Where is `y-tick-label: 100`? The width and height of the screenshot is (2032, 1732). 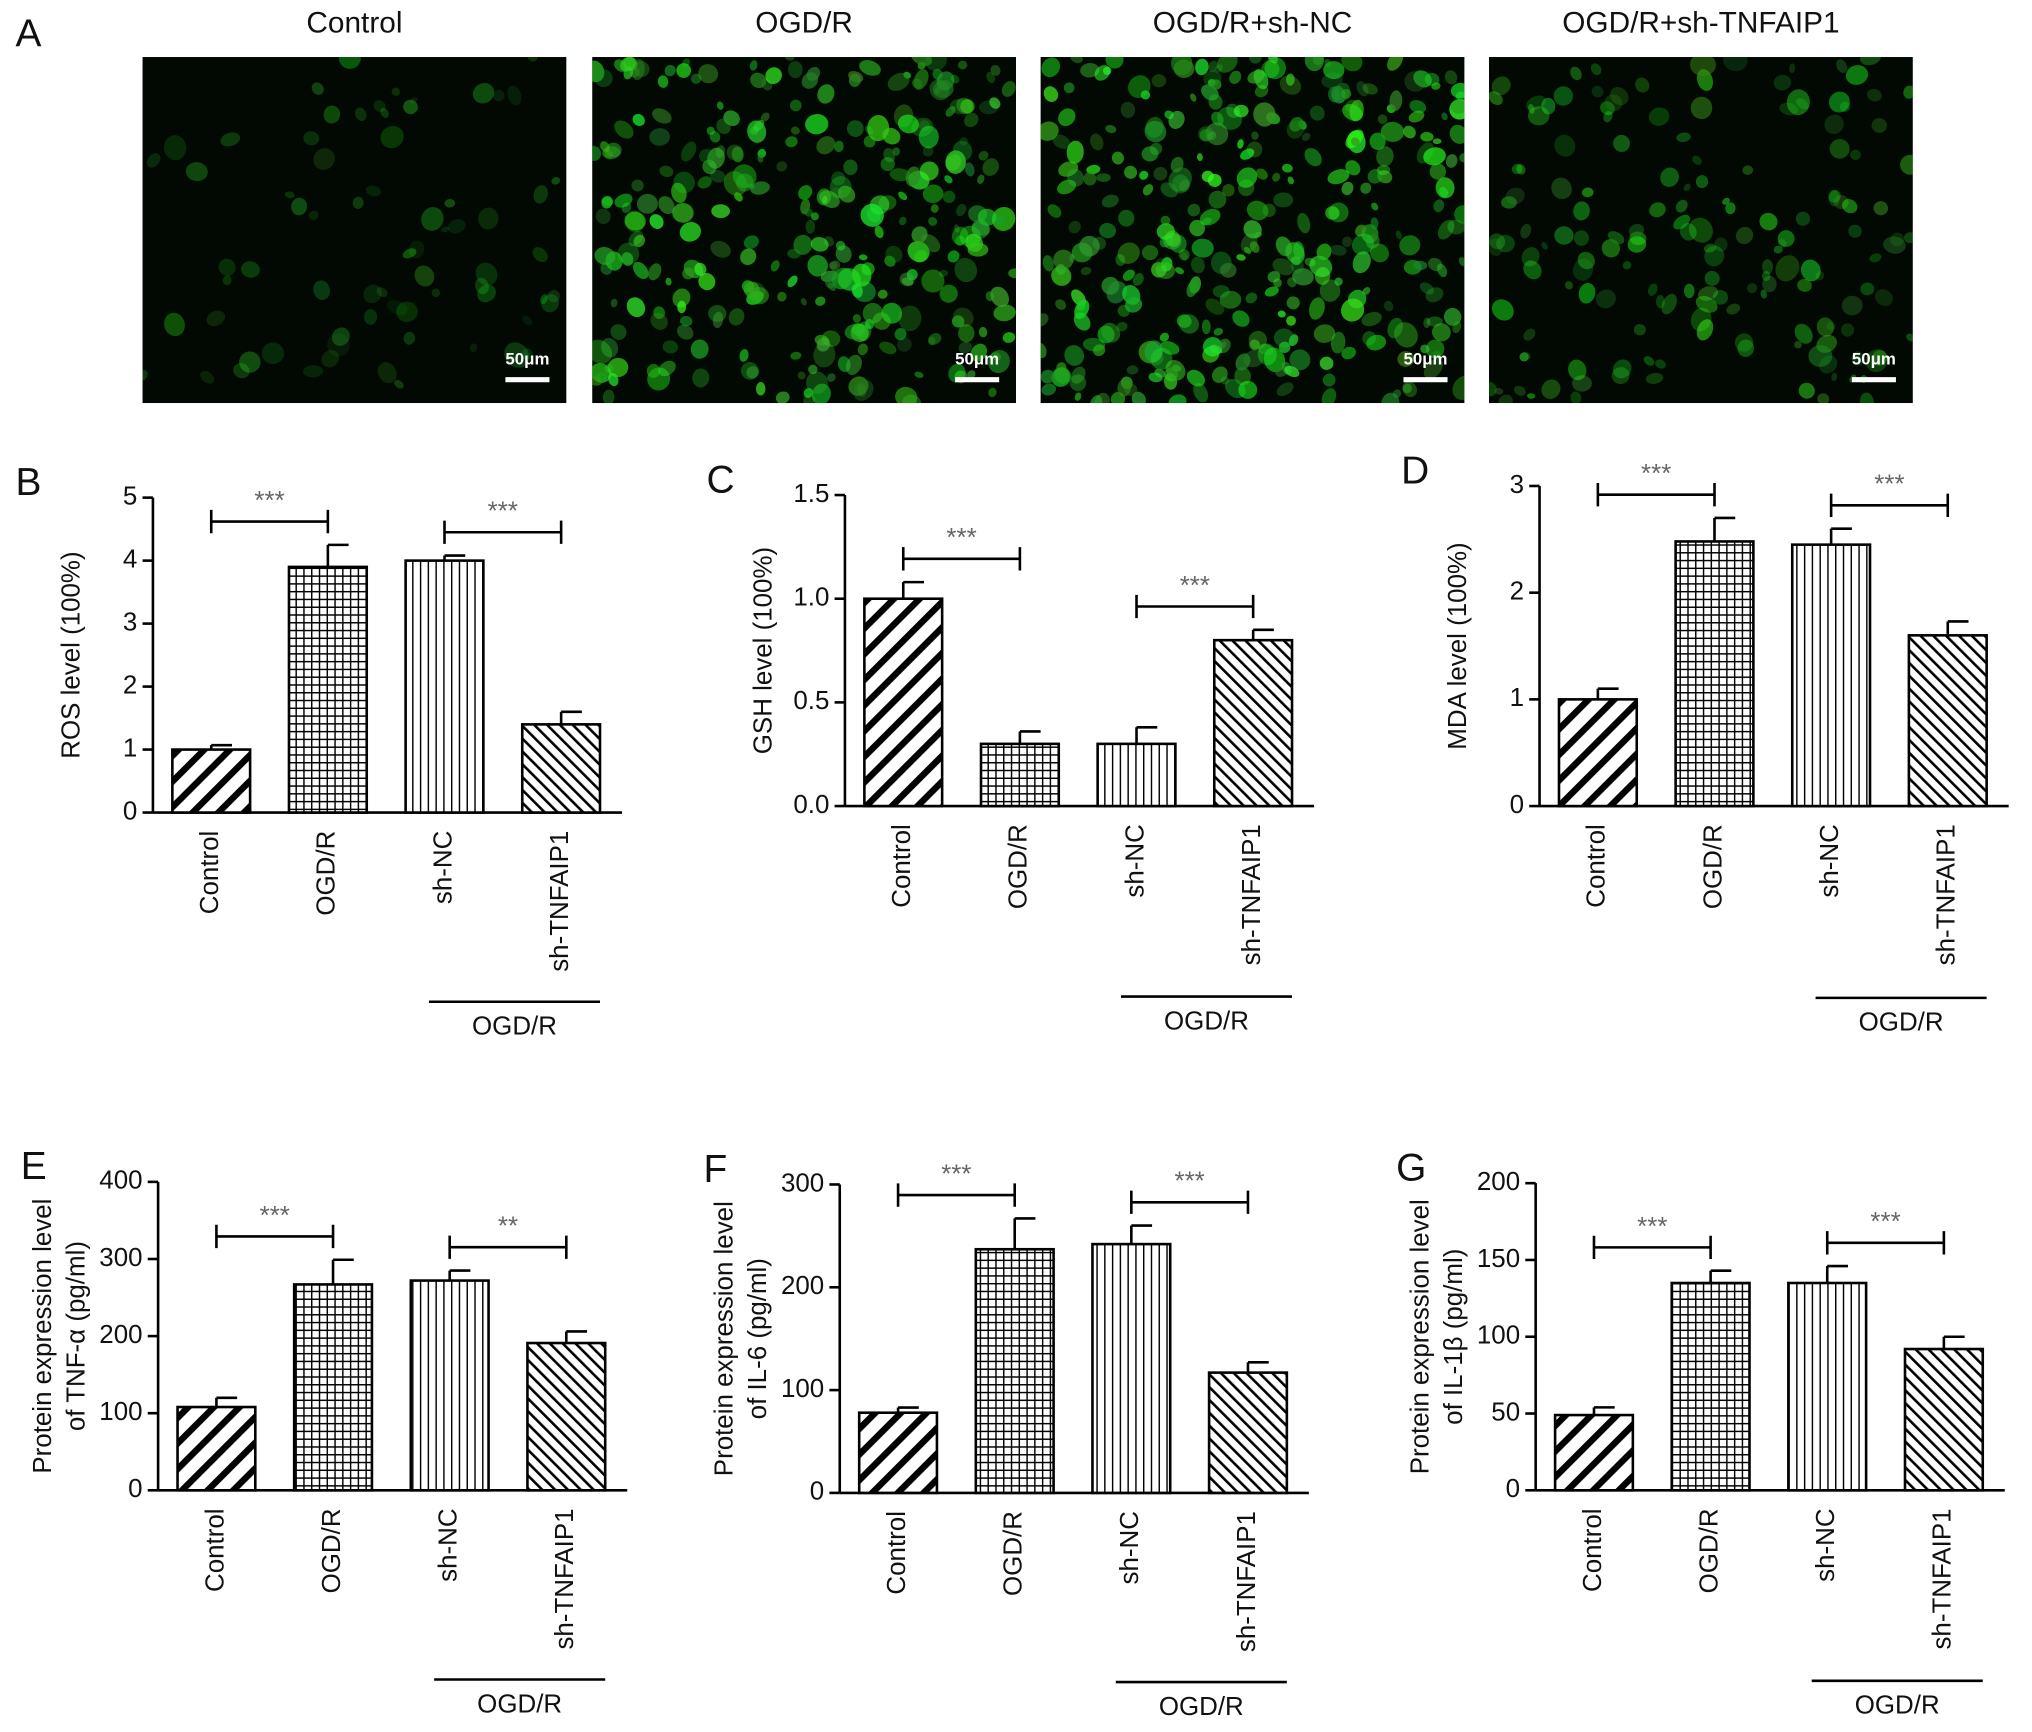
y-tick-label: 100 is located at coordinates (1498, 1336).